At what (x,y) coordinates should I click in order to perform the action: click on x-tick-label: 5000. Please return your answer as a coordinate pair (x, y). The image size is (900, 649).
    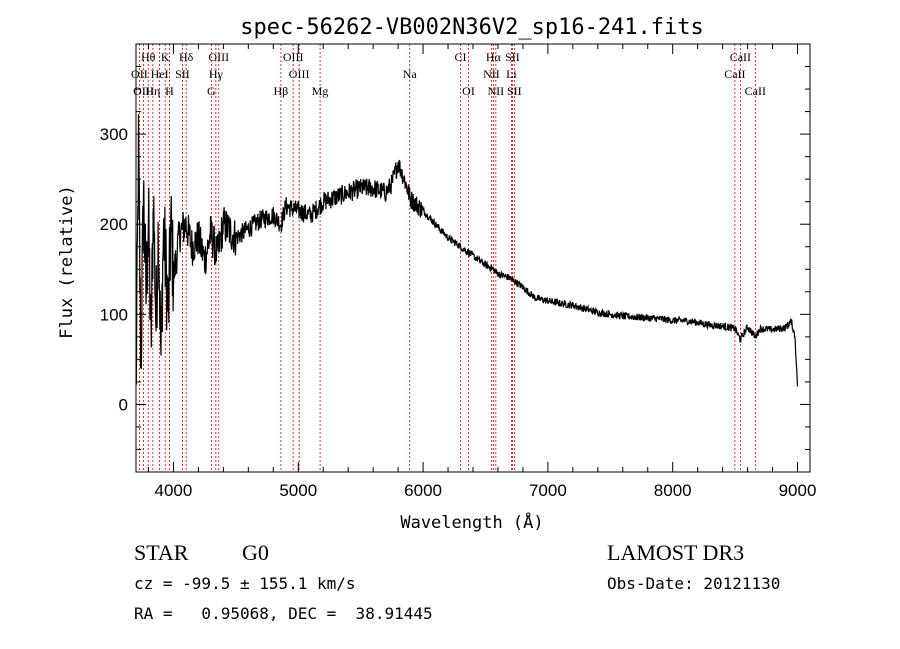
    Looking at the image, I should click on (298, 490).